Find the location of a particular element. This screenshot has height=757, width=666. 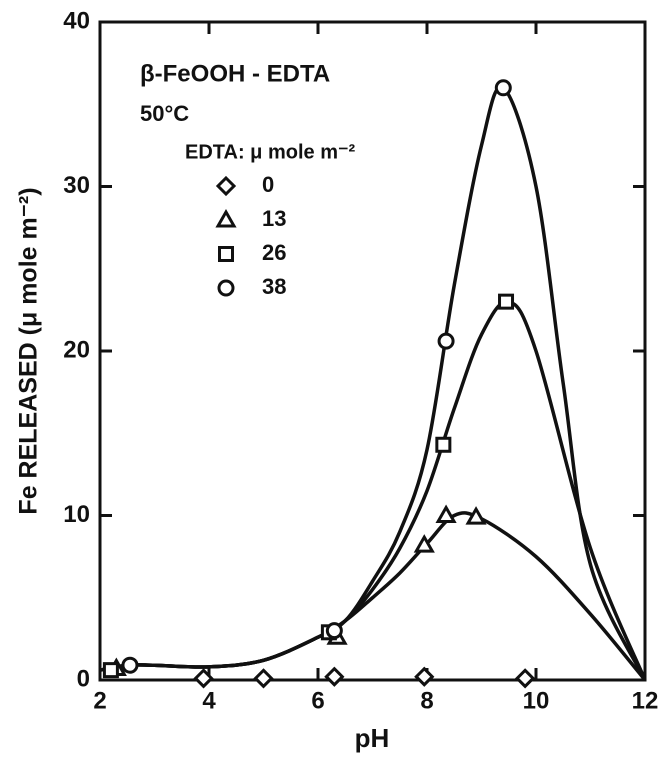

y-tick-label: 10 is located at coordinates (76, 514).